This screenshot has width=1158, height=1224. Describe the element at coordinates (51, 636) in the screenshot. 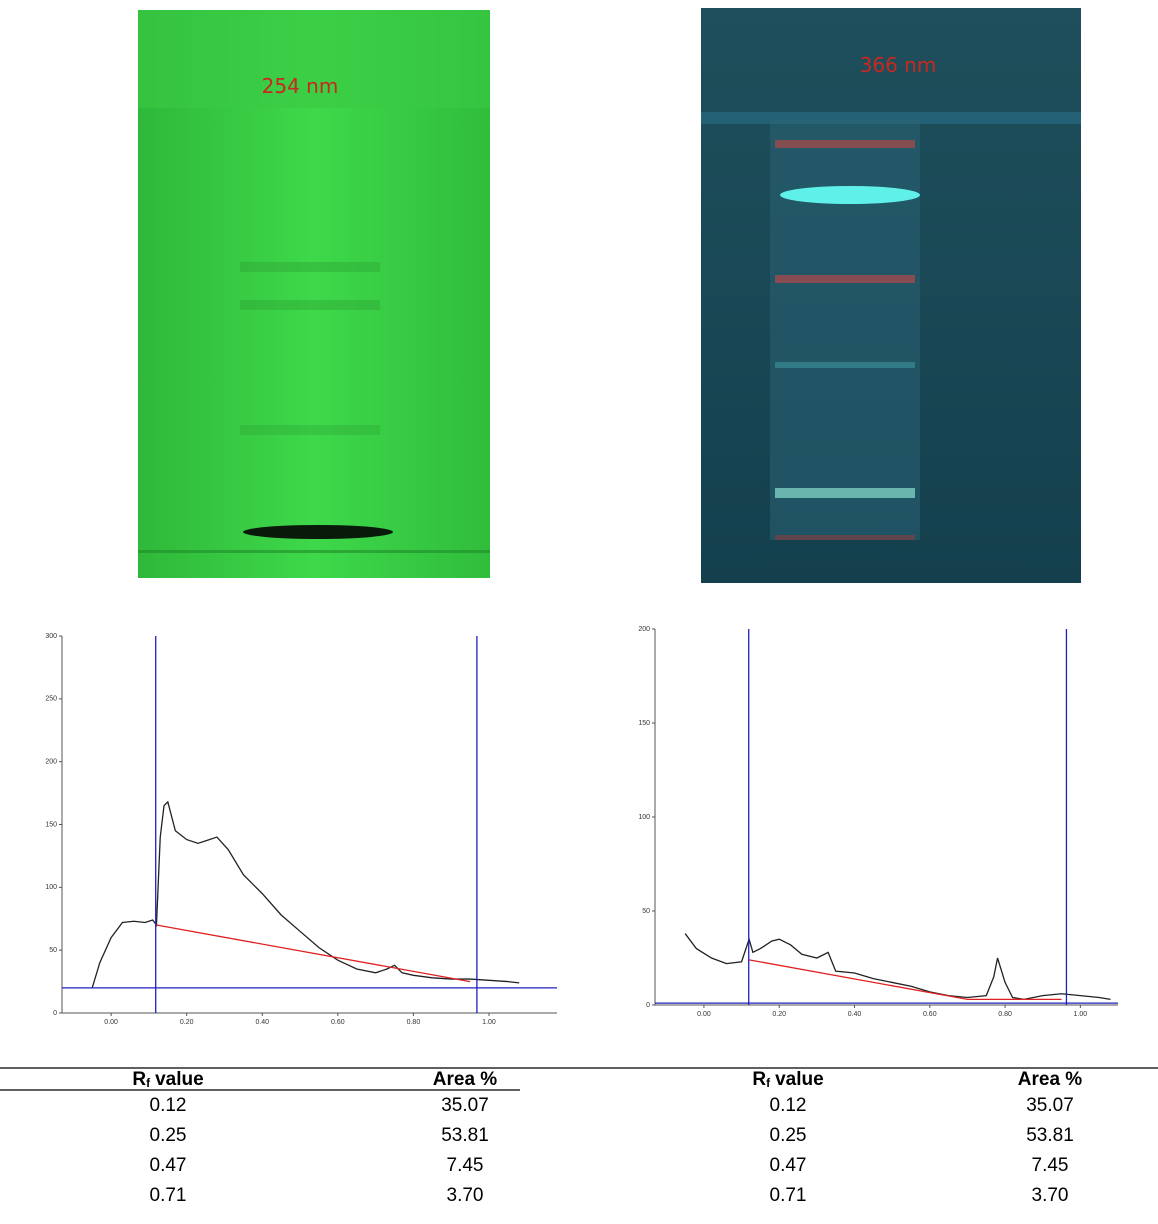

I see `y-tick-label: 300` at that location.